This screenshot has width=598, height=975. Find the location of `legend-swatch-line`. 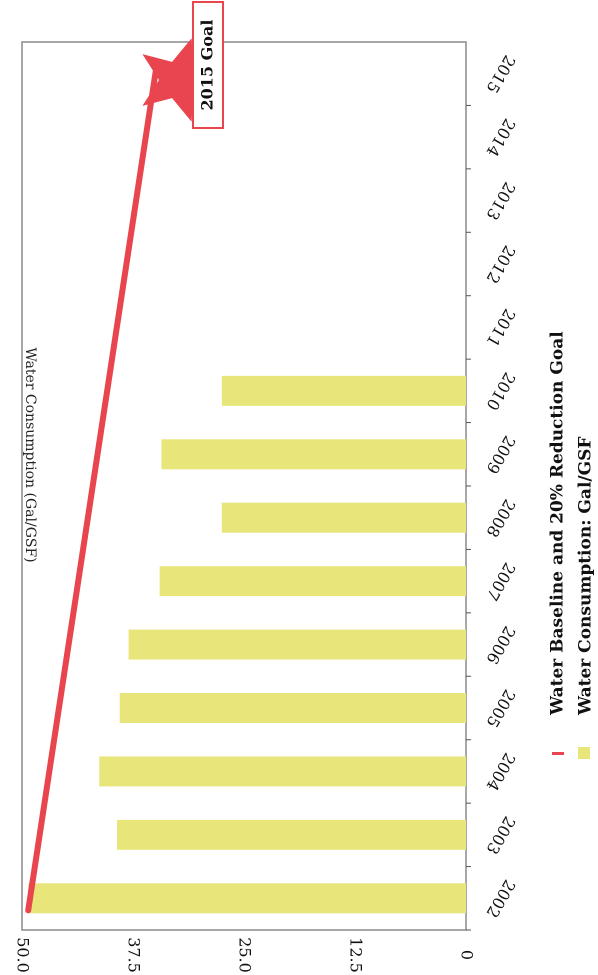

legend-swatch-line is located at coordinates (558, 753).